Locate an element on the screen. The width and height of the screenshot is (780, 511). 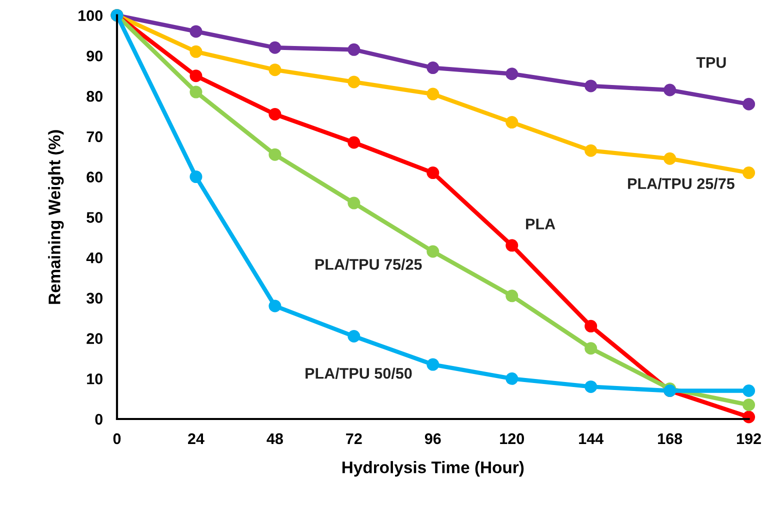
y-tick-label: 60 is located at coordinates (94, 177).